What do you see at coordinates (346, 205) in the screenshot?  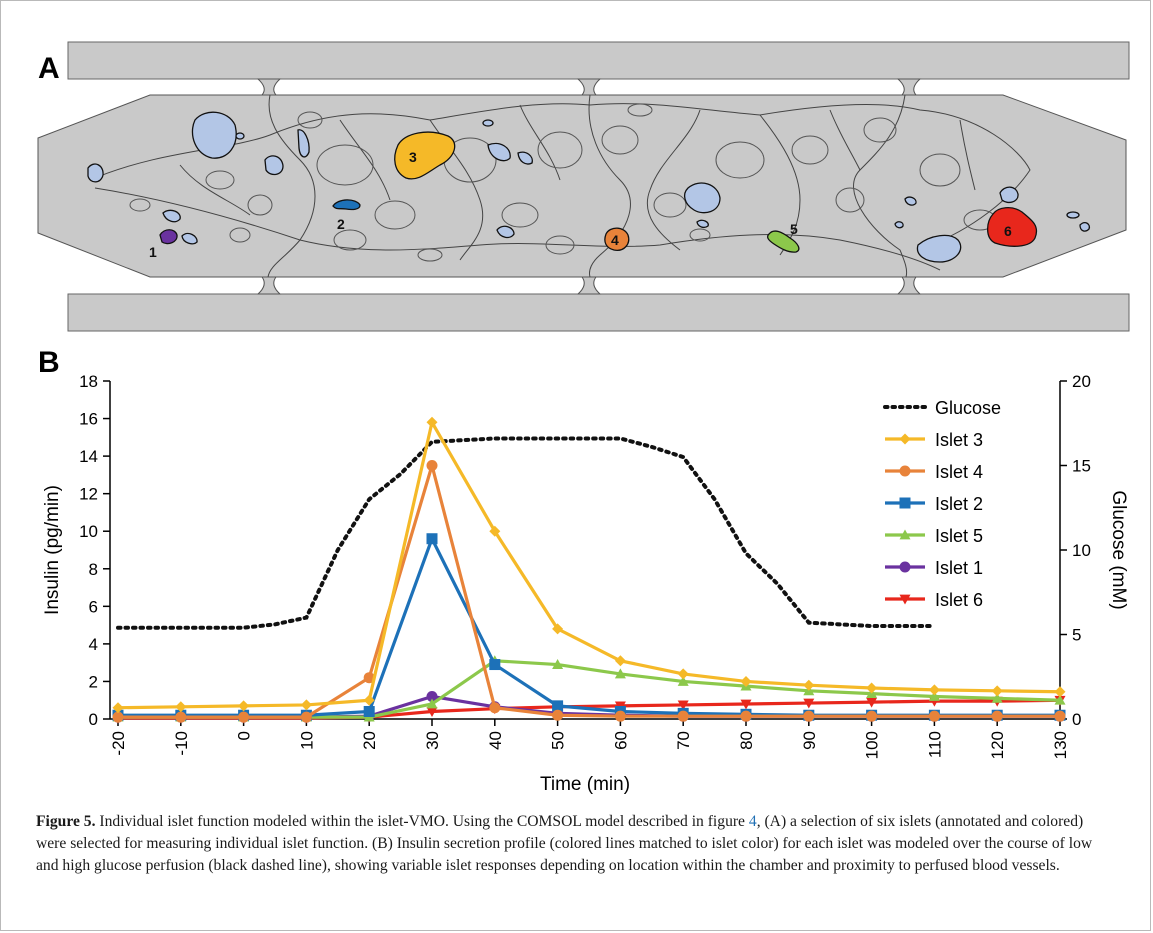 I see `islet-2-shape` at bounding box center [346, 205].